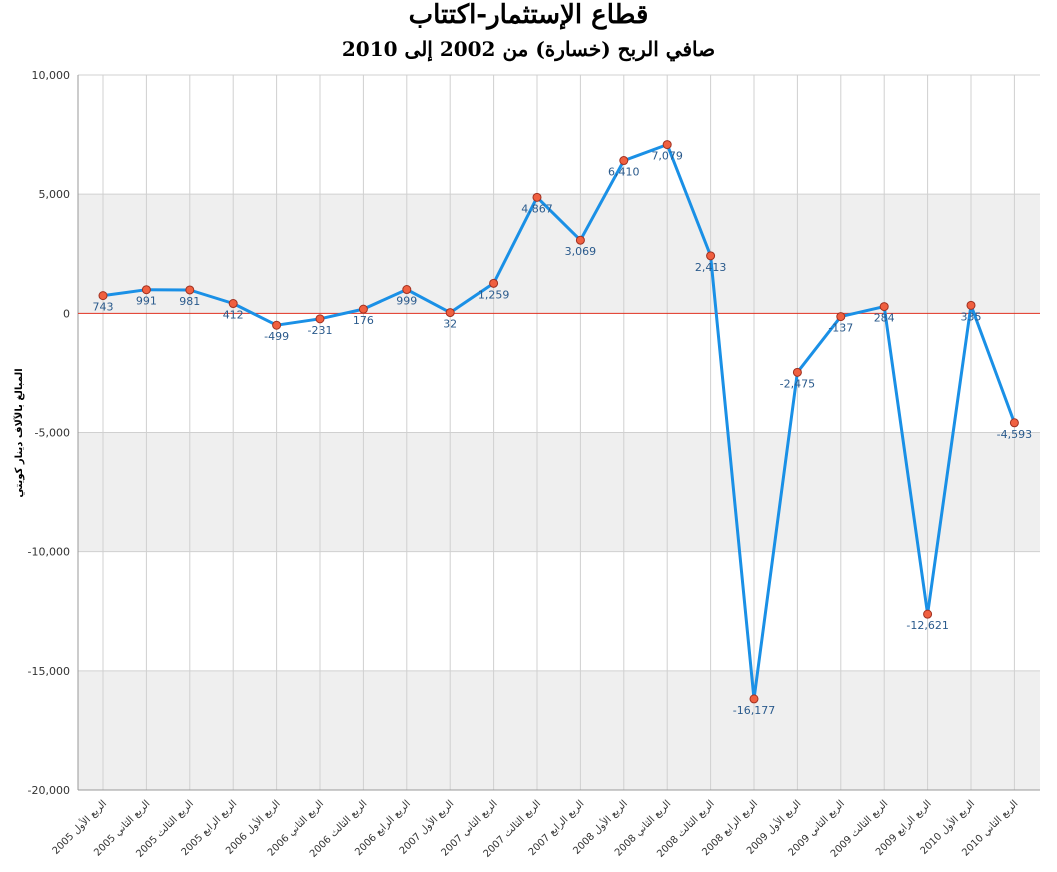 This screenshot has height=872, width=1057. What do you see at coordinates (711, 267) in the screenshot?
I see `data-label: 2,413` at bounding box center [711, 267].